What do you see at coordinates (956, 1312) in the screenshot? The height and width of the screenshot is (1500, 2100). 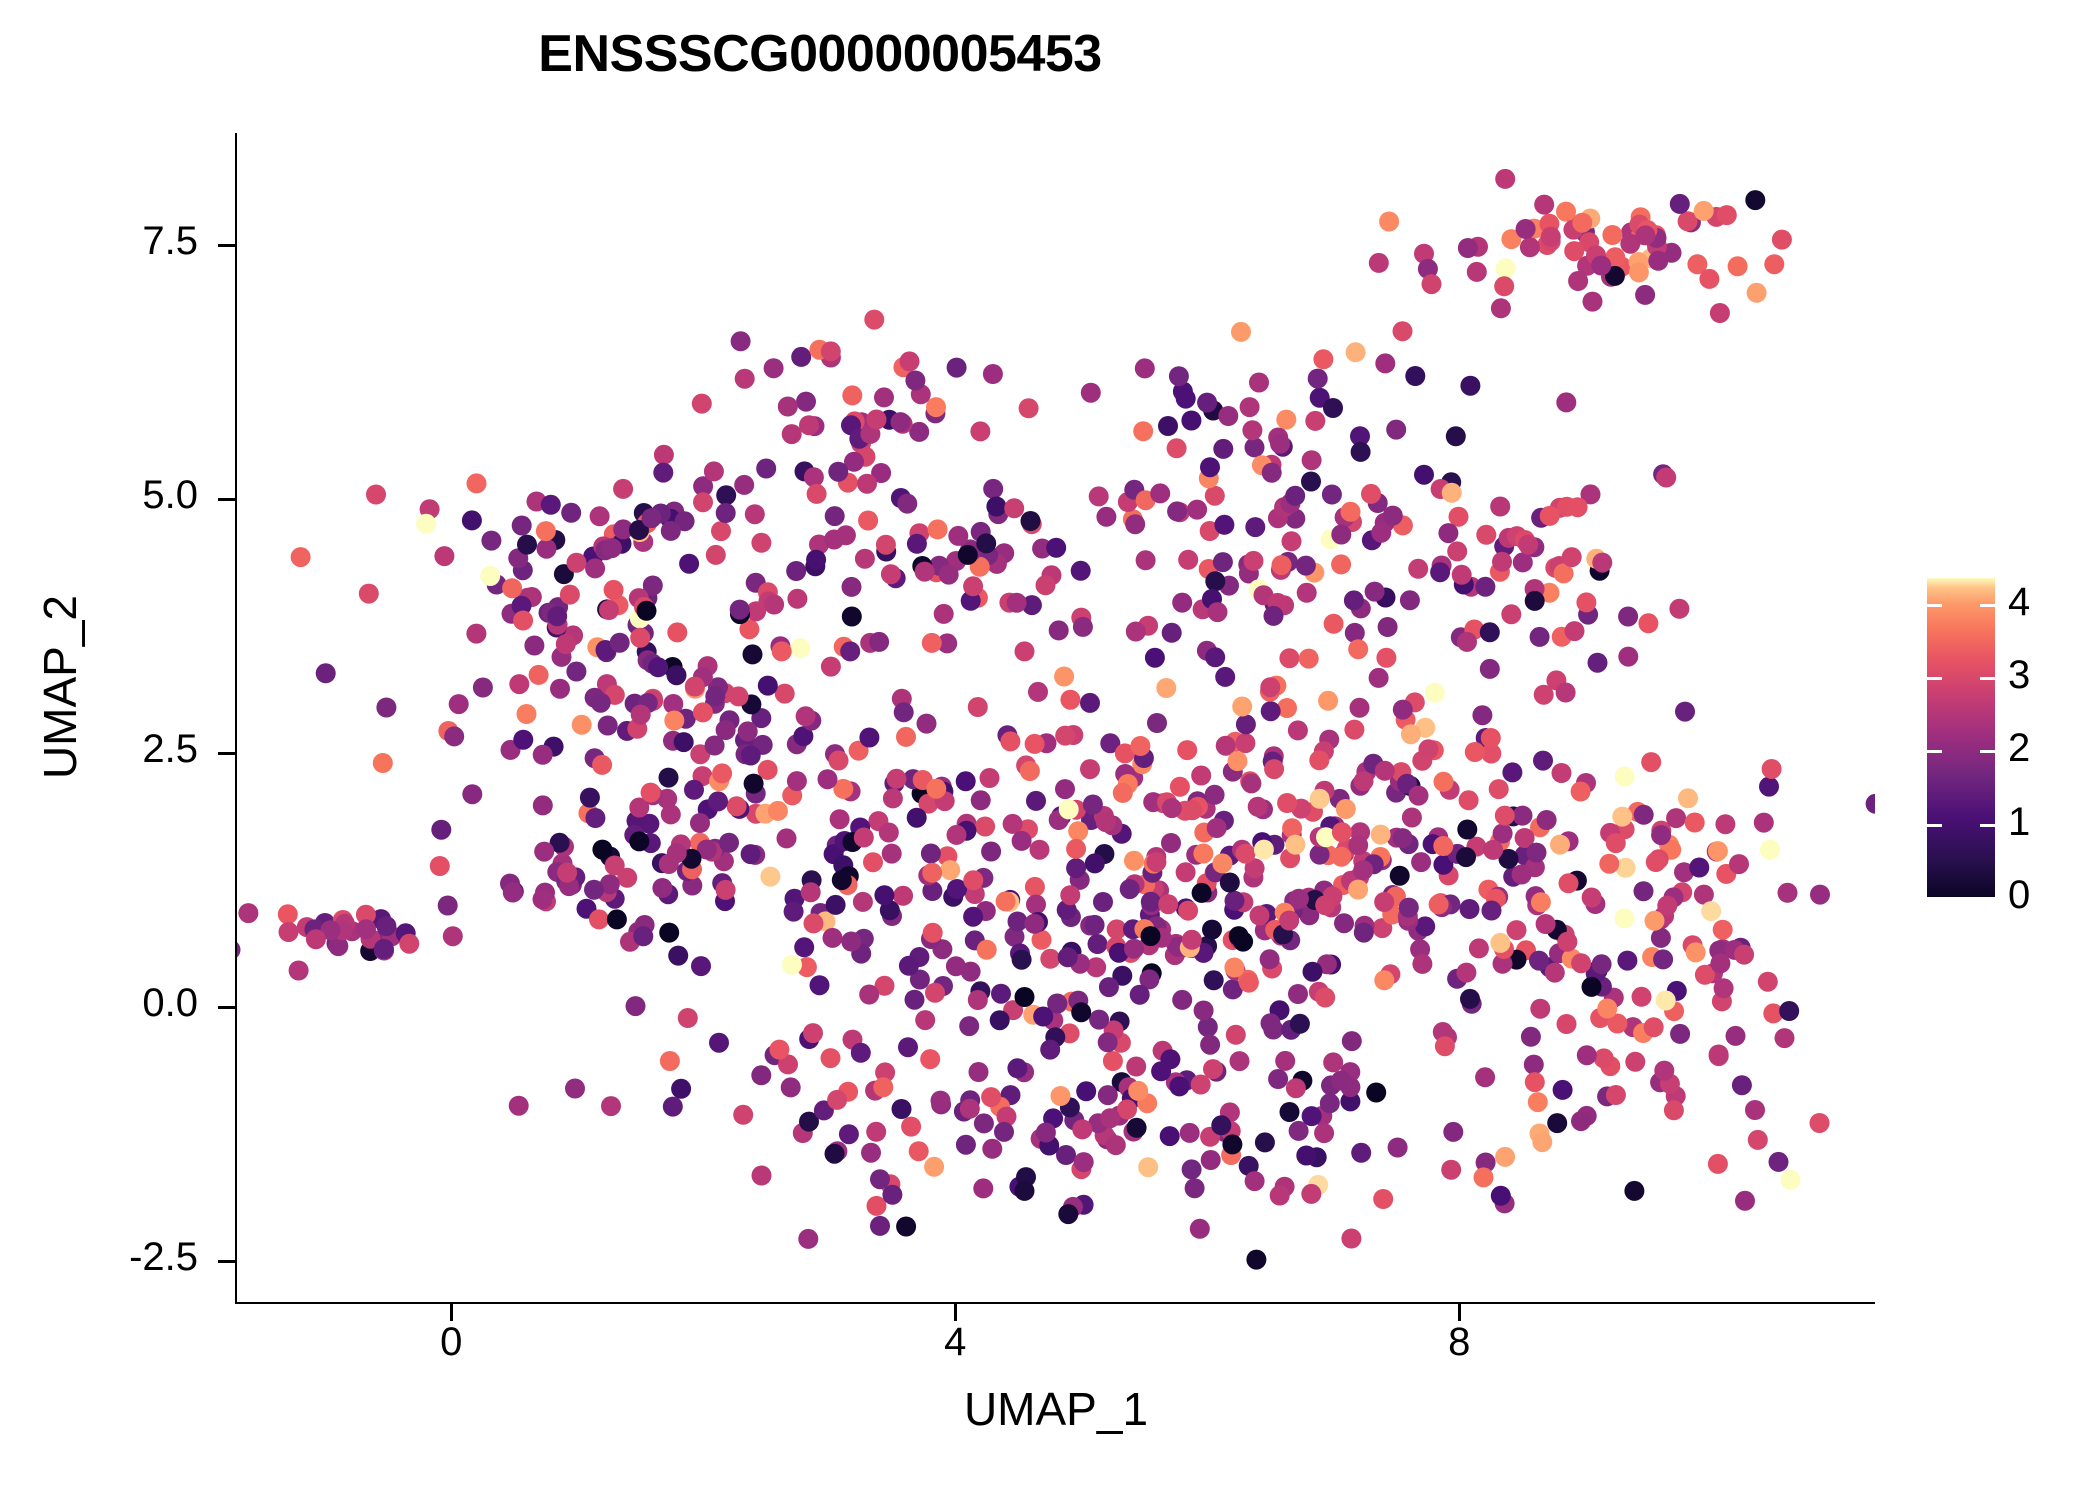 I see `x-tick-mark` at bounding box center [956, 1312].